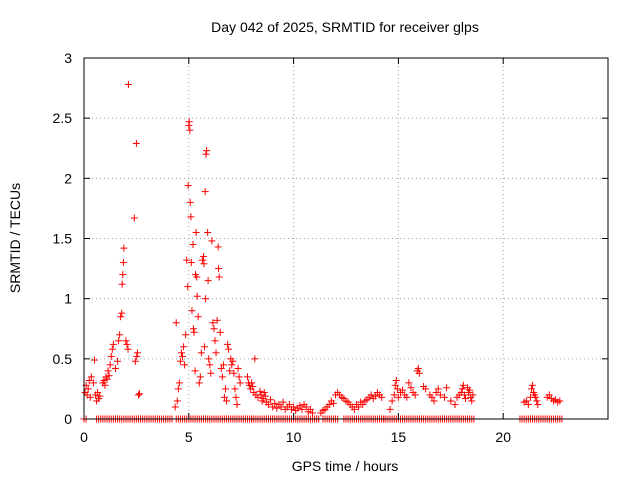 The width and height of the screenshot is (640, 480). What do you see at coordinates (345, 466) in the screenshot?
I see `x-axis-label: GPS time / hours` at bounding box center [345, 466].